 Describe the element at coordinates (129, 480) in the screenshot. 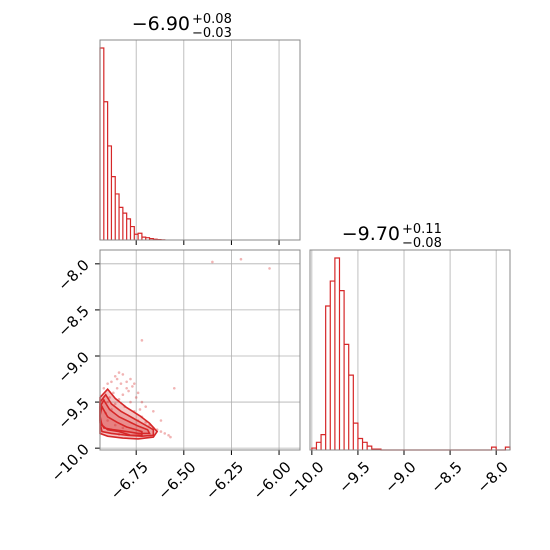

I see `x-tick-label: −6.75` at that location.